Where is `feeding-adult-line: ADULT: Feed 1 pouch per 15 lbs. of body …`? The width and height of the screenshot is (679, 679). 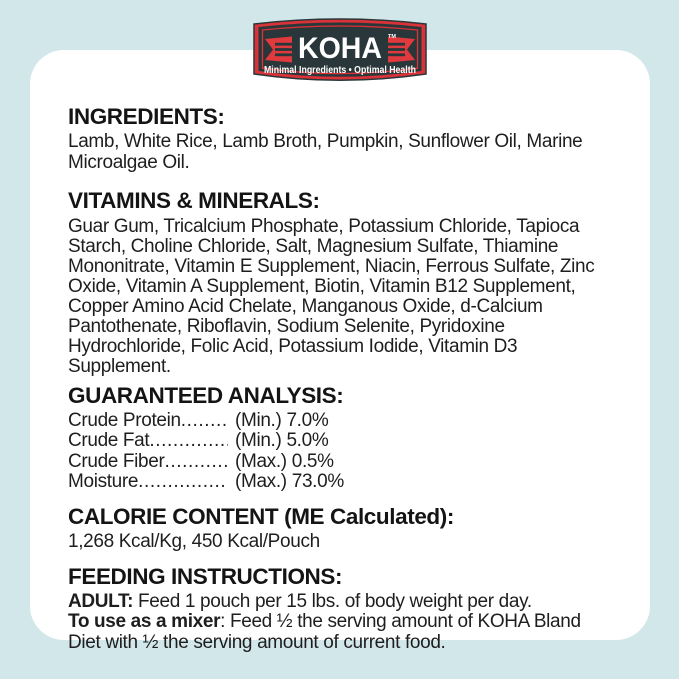 feeding-adult-line: ADULT: Feed 1 pouch per 15 lbs. of body … is located at coordinates (341, 601).